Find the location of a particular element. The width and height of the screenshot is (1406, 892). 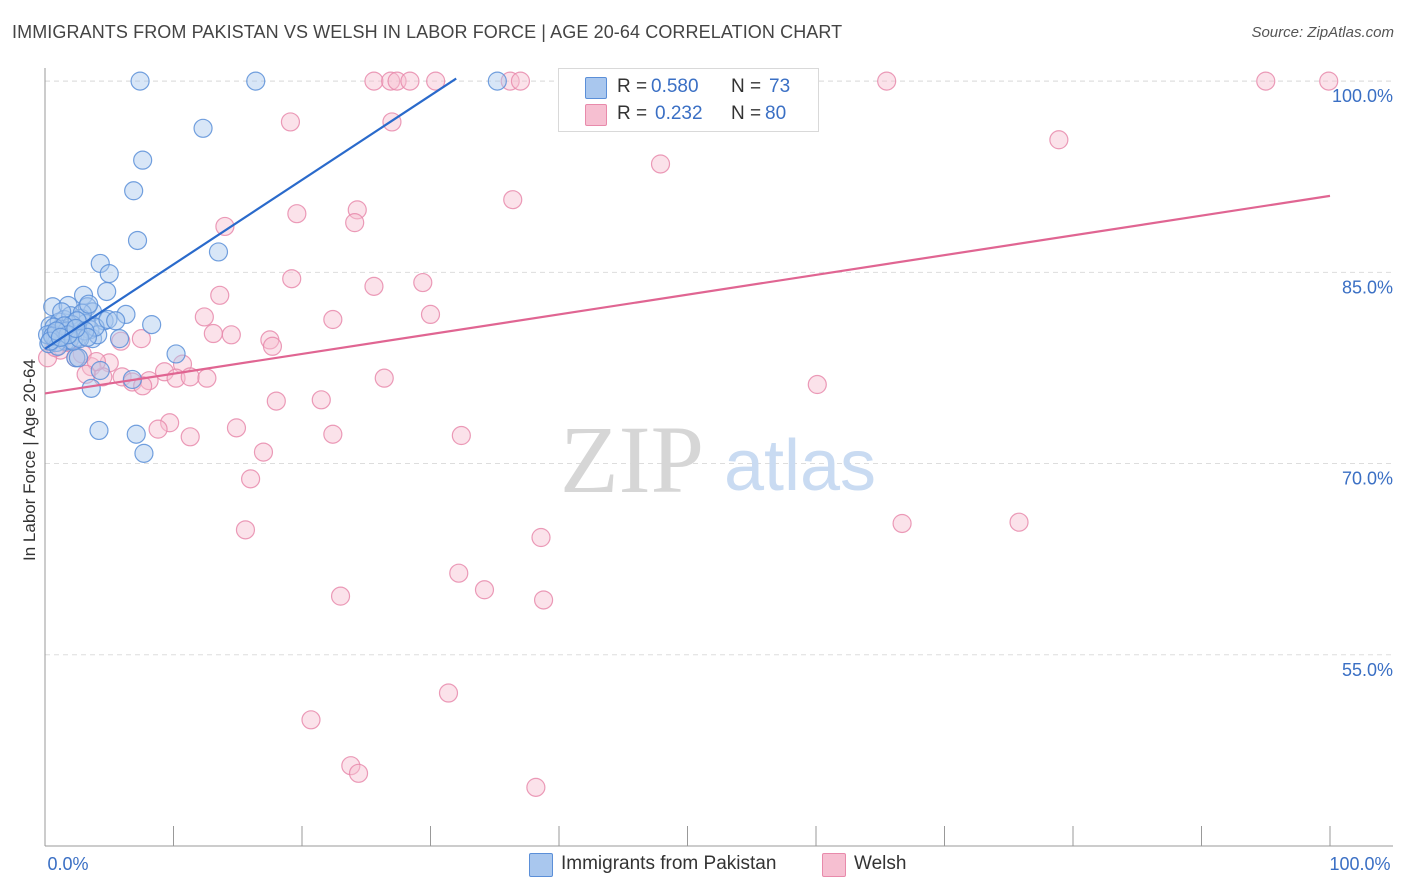

bottom-legend-label: Welsh is located at coordinates (880, 863).